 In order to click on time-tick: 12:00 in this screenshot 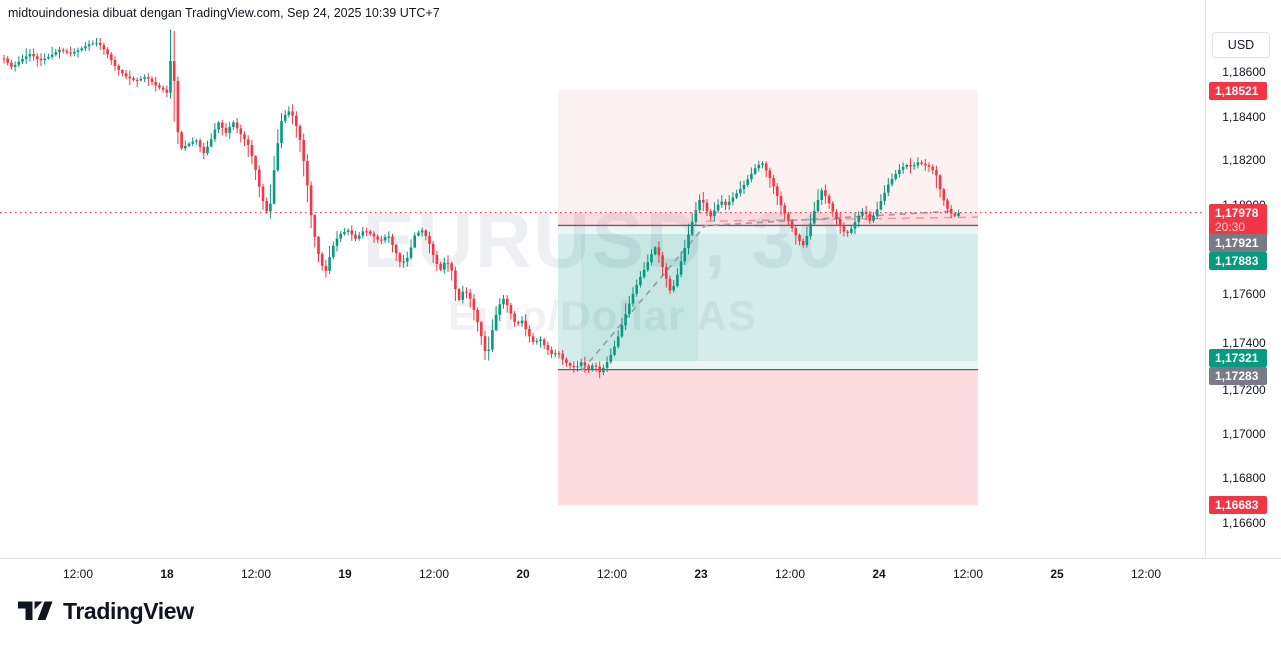, I will do `click(78, 574)`.